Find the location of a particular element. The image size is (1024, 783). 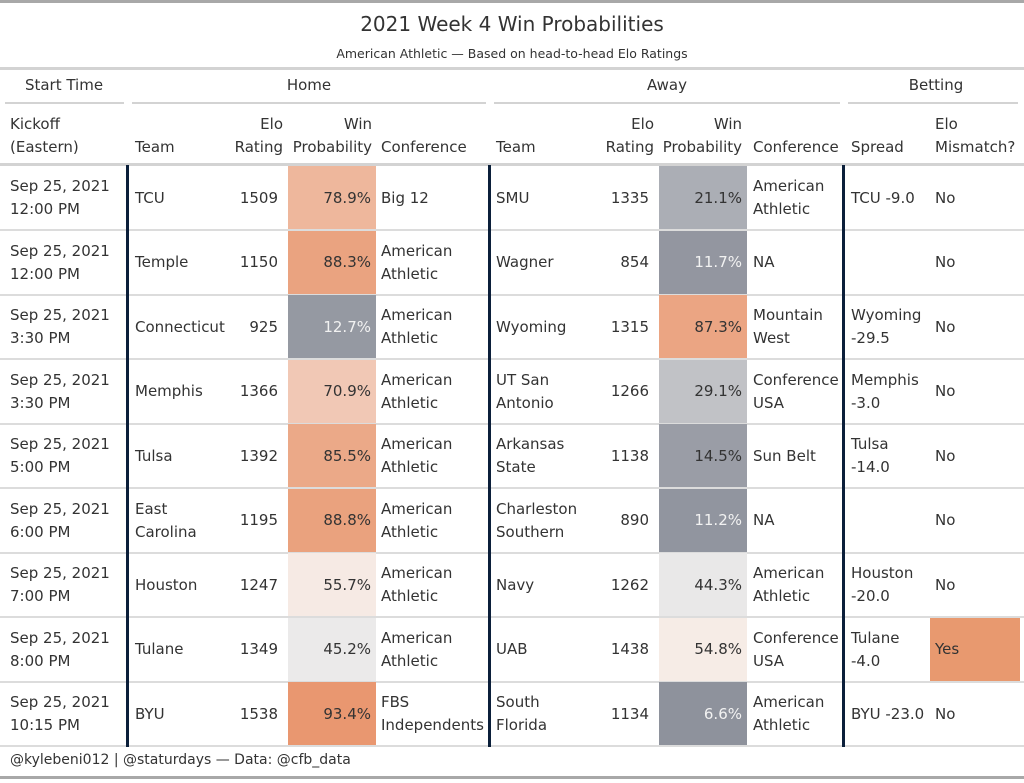

away-wp-value: 11.7% is located at coordinates (718, 262).